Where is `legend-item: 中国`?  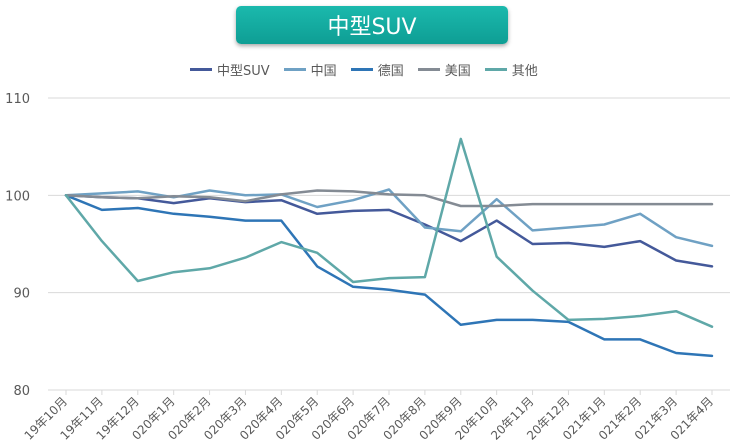
legend-item: 中国 is located at coordinates (310, 69).